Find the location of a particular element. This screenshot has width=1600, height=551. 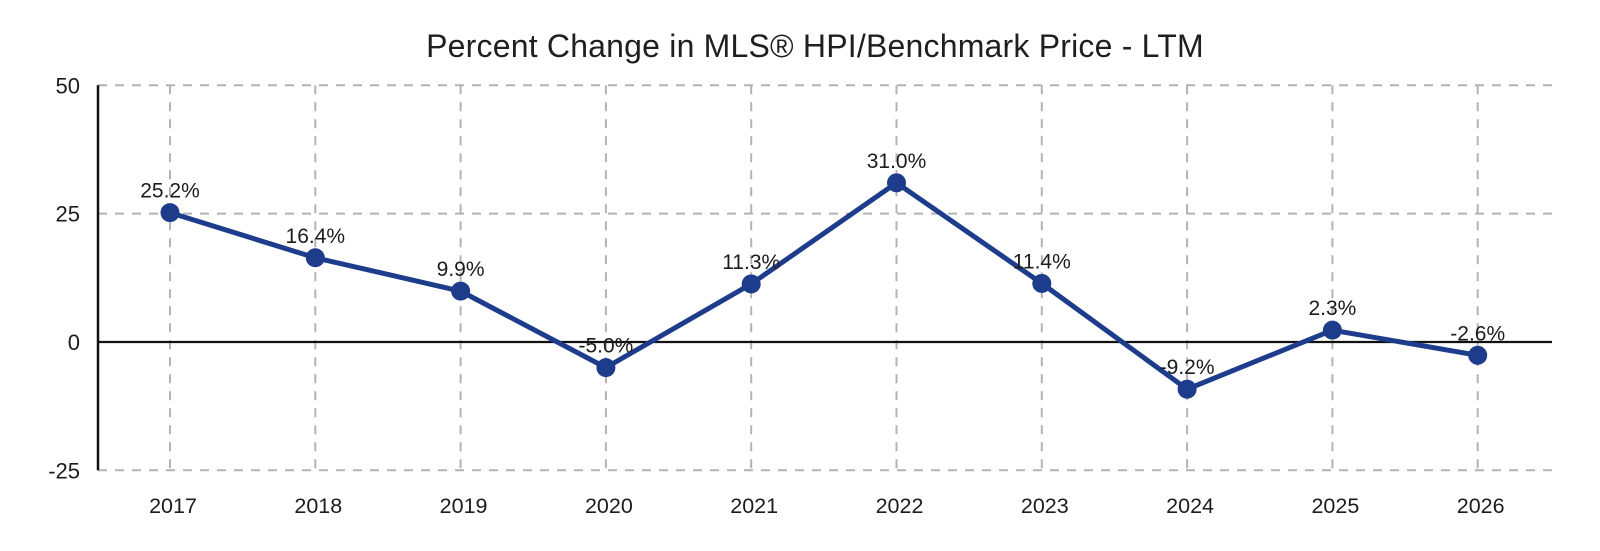

x-tick-label: 2018 is located at coordinates (318, 506).